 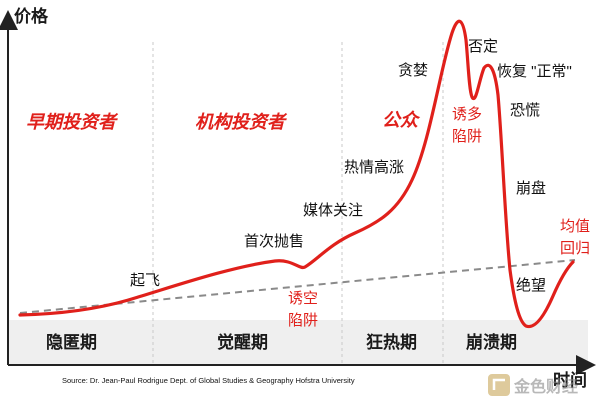 I want to click on label-bear-trap-line2: 陷阱, so click(x=303, y=320).